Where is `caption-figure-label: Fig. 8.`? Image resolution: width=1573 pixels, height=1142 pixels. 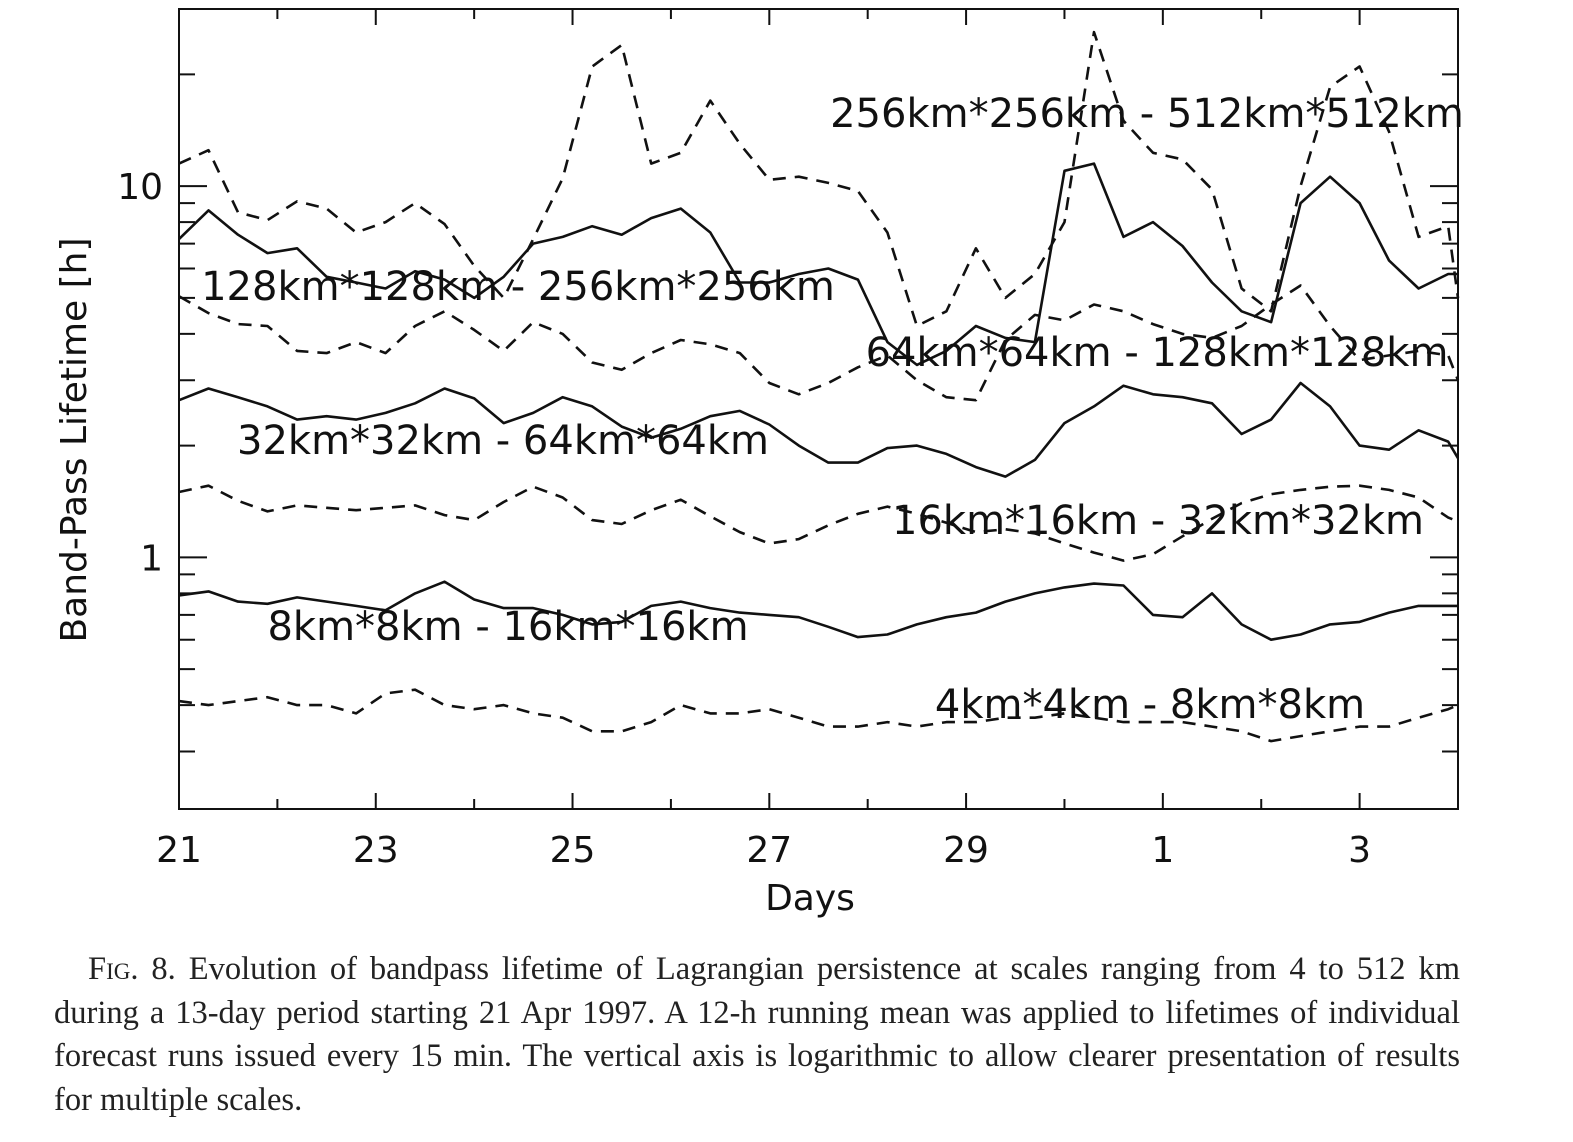
caption-figure-label: Fig. 8. is located at coordinates (132, 969).